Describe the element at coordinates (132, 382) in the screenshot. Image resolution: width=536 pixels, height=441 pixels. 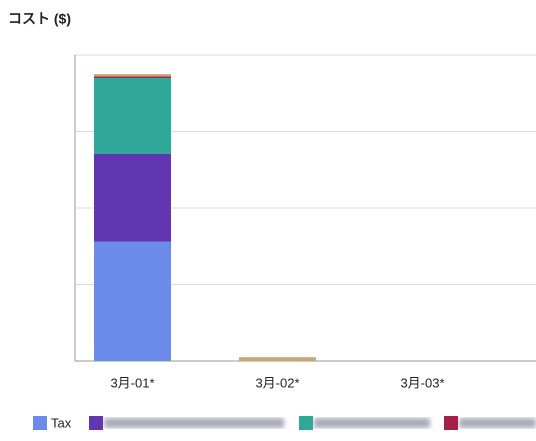
I see `x-tick-label: 3月-01*` at that location.